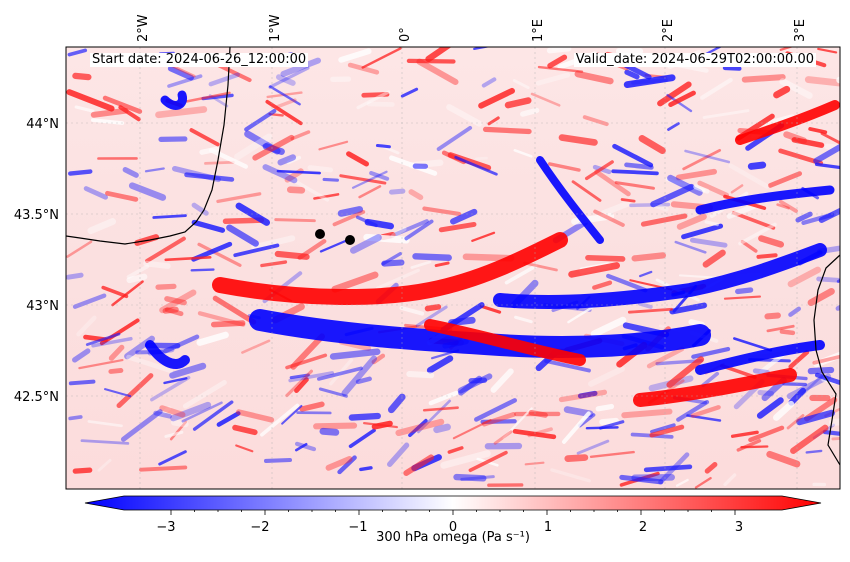 This screenshot has width=850, height=562. I want to click on lon-label: 1°E, so click(538, 30).